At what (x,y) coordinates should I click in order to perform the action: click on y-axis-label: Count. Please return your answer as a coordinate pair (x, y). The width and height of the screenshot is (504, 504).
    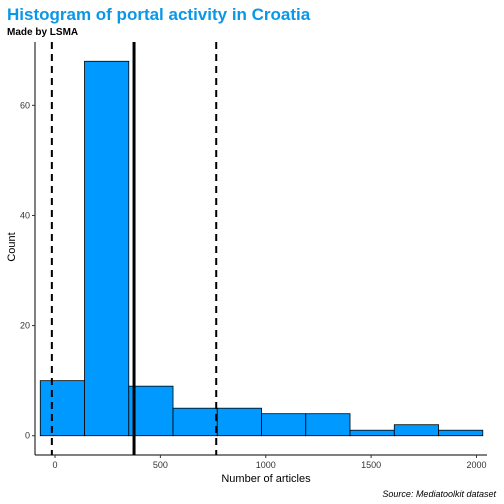
    Looking at the image, I should click on (12, 246).